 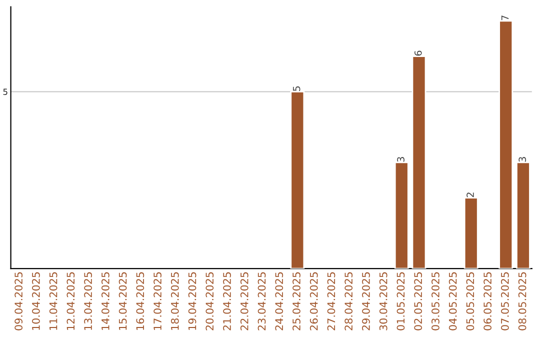 What do you see at coordinates (227, 301) in the screenshot?
I see `x-tick-label: 21.04.2025` at bounding box center [227, 301].